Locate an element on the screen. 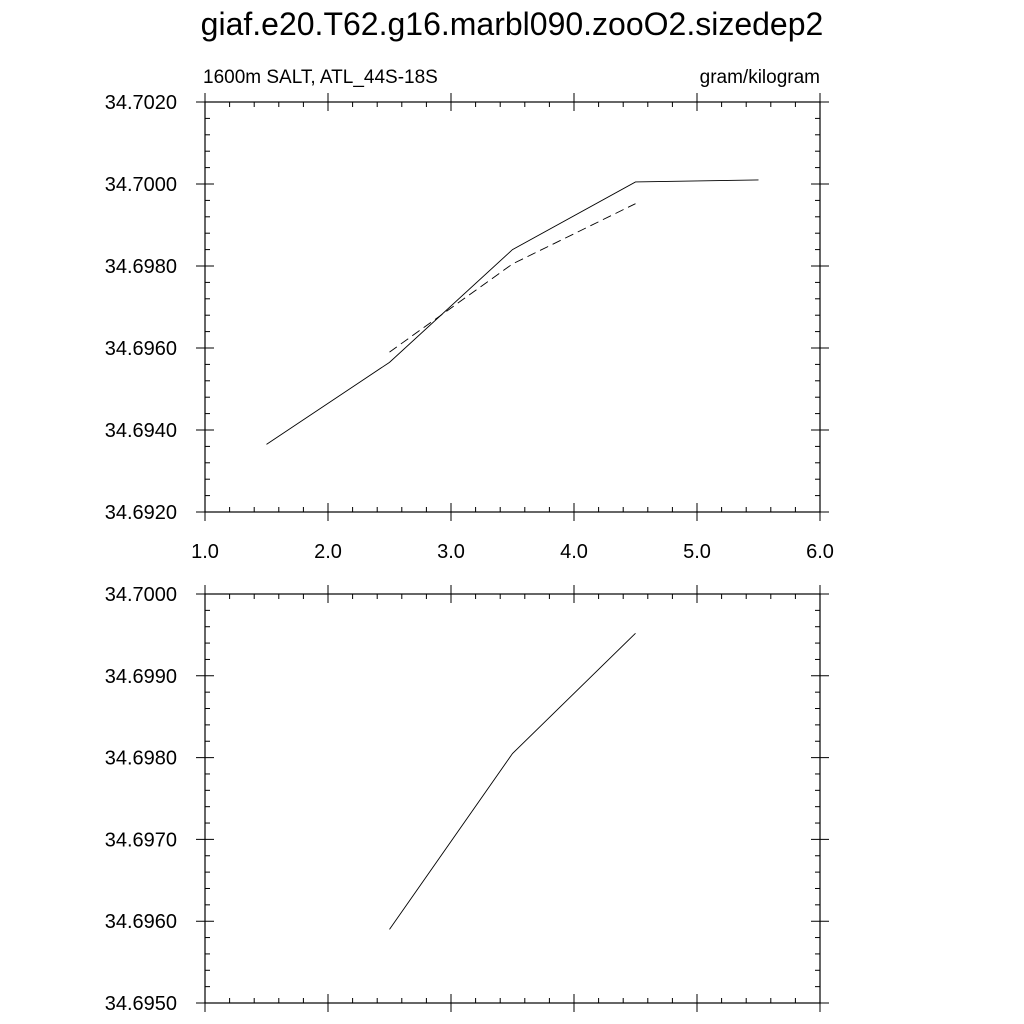 This screenshot has height=1024, width=1024. x-tick-label: 4.0 is located at coordinates (574, 552).